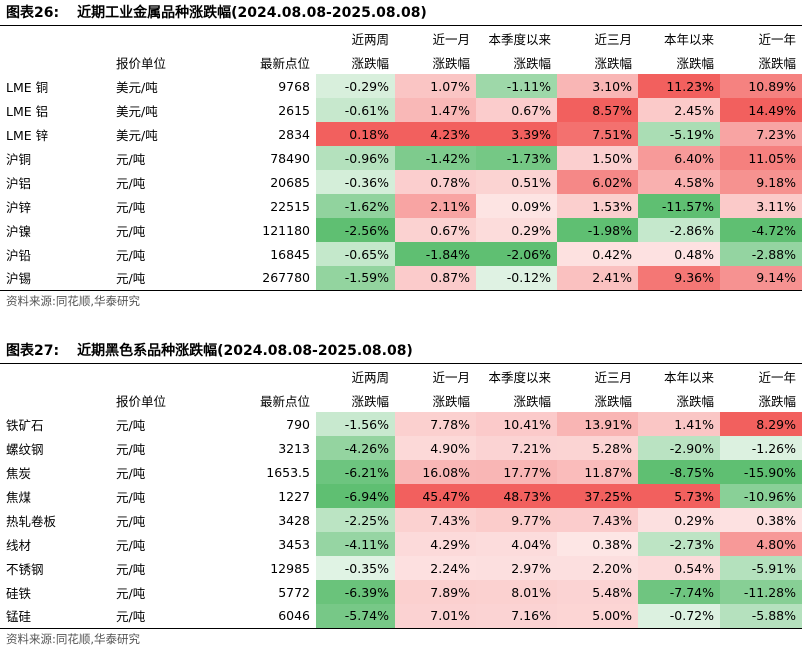 This screenshot has height=651, width=802. Describe the element at coordinates (679, 592) in the screenshot. I see `chg-cell: -7.74%` at that location.